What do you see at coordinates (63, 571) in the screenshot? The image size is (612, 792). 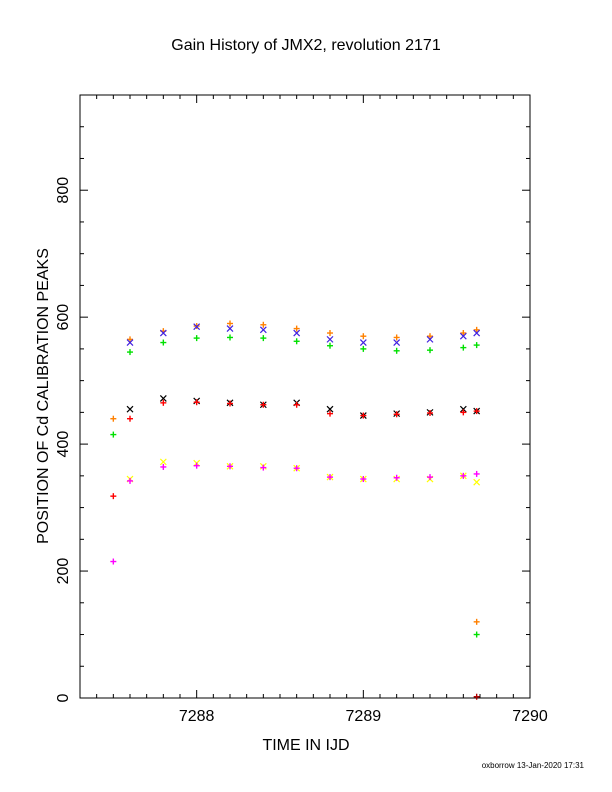 I see `y-tick-label: 200` at bounding box center [63, 571].